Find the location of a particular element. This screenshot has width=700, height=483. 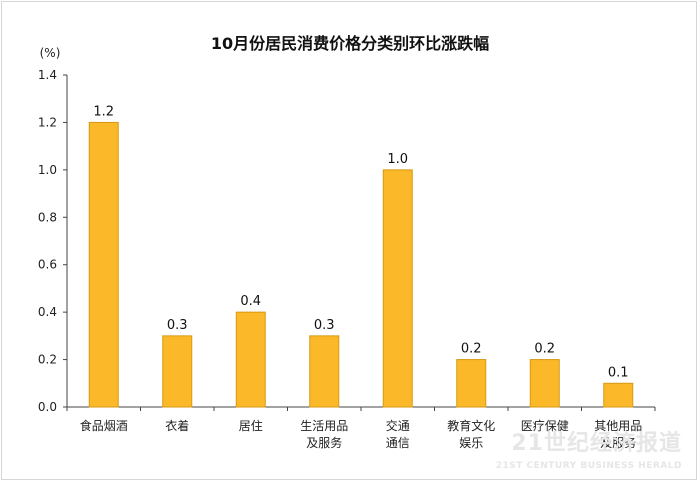

bar-value-label: 1.0 is located at coordinates (397, 159).